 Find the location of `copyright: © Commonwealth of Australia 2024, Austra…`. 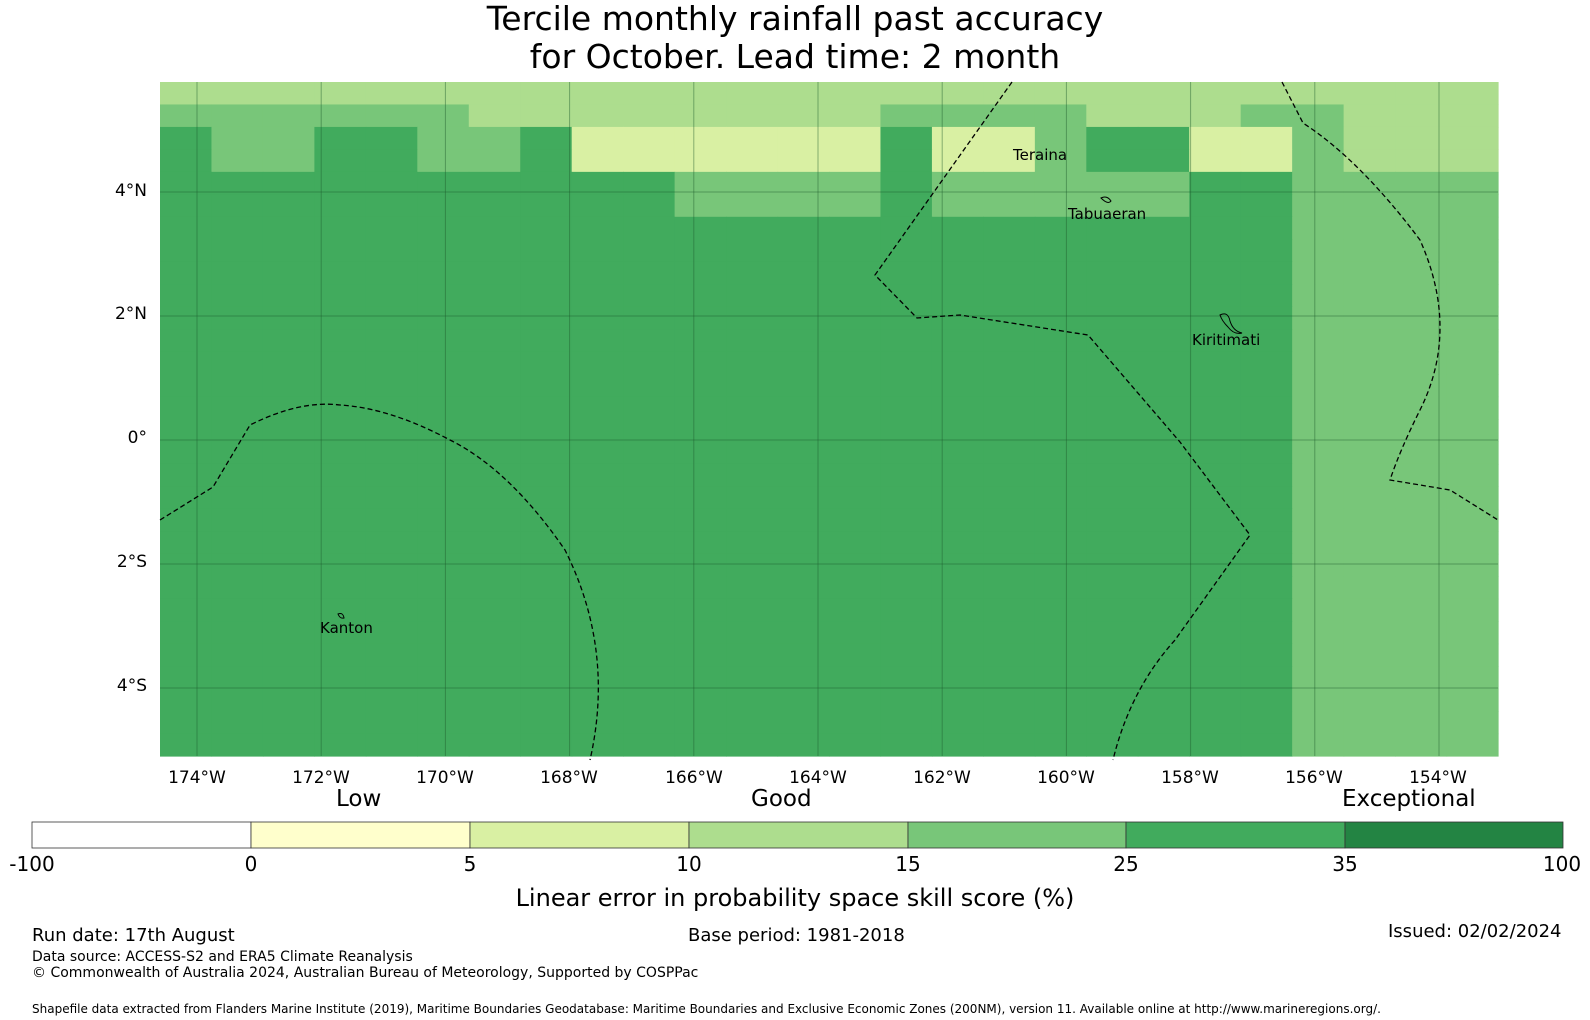

copyright: © Commonwealth of Australia 2024, Austra… is located at coordinates (365, 973).